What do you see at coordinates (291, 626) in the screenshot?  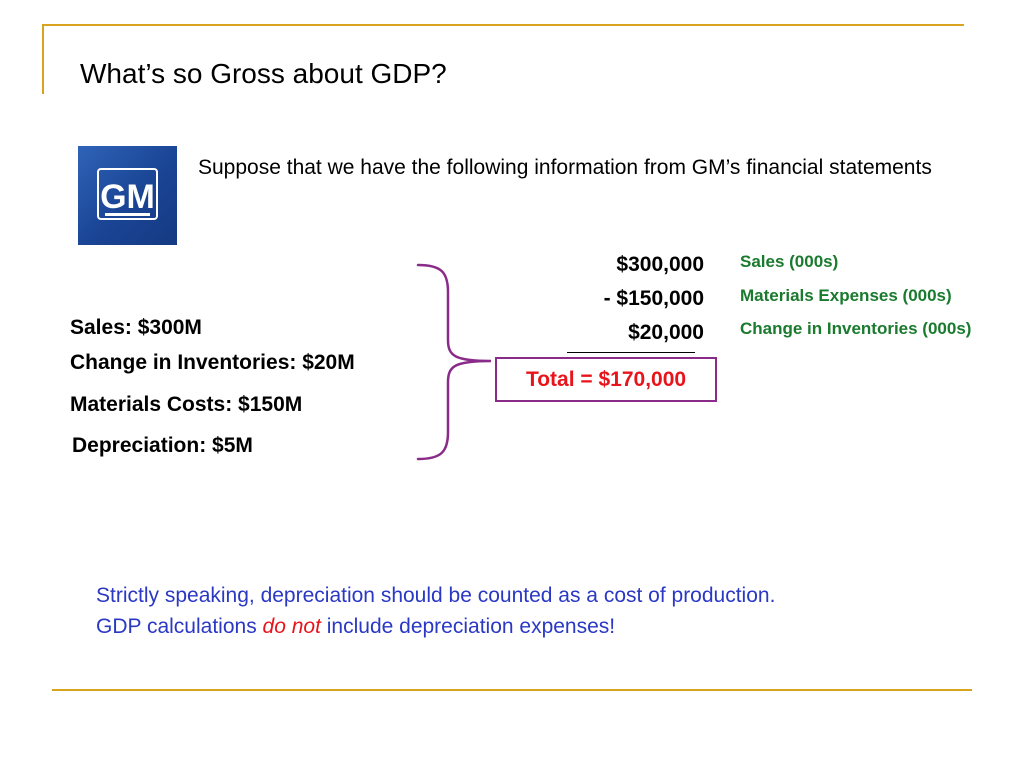 I see `note-emphasis: do not` at bounding box center [291, 626].